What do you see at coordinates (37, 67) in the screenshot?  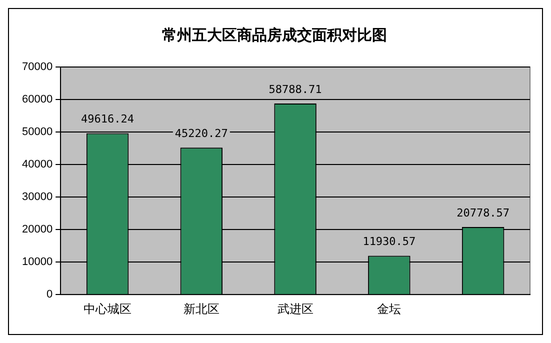 I see `y-tick-label: 70000` at bounding box center [37, 67].